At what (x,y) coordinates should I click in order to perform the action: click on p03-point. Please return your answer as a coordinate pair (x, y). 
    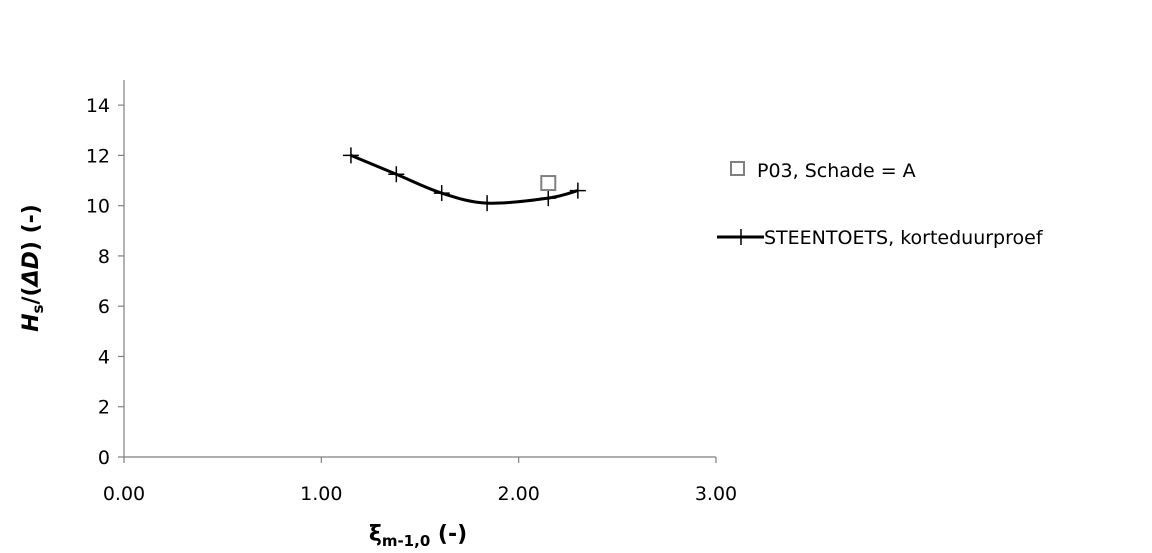
    Looking at the image, I should click on (548, 183).